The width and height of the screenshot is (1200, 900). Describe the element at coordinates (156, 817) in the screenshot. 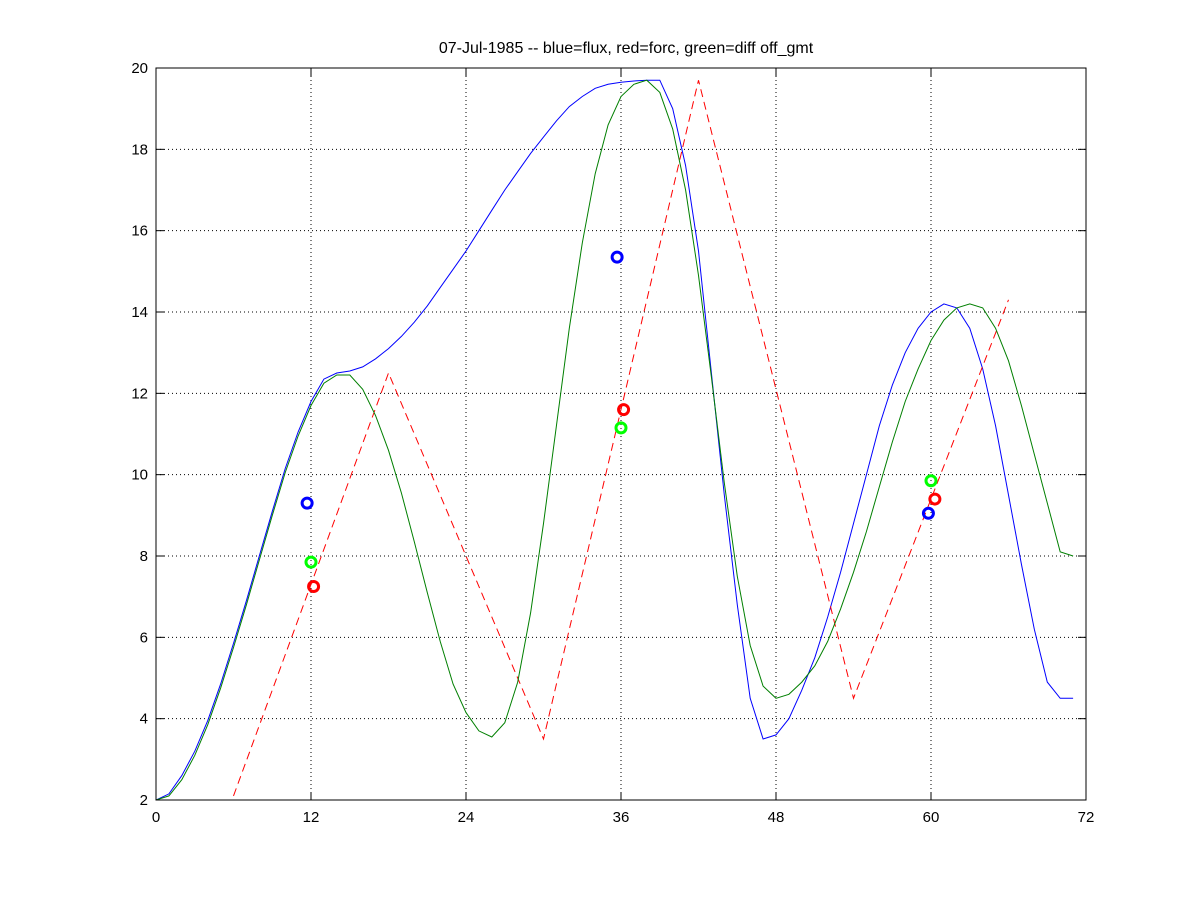

I see `x-tick-label: 0` at that location.